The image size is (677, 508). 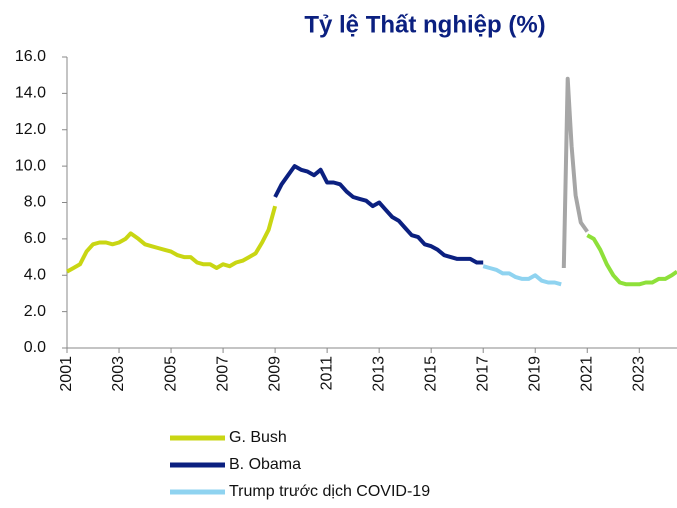 I want to click on x-tick-label: 2021, so click(x=586, y=374).